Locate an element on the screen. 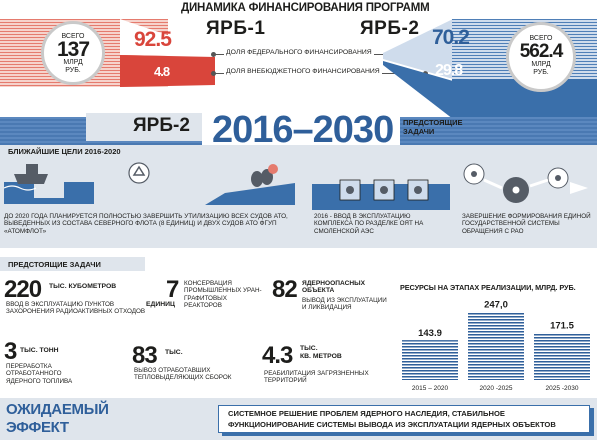 The image size is (597, 440). task6-unit1: ТЫС. is located at coordinates (309, 348).